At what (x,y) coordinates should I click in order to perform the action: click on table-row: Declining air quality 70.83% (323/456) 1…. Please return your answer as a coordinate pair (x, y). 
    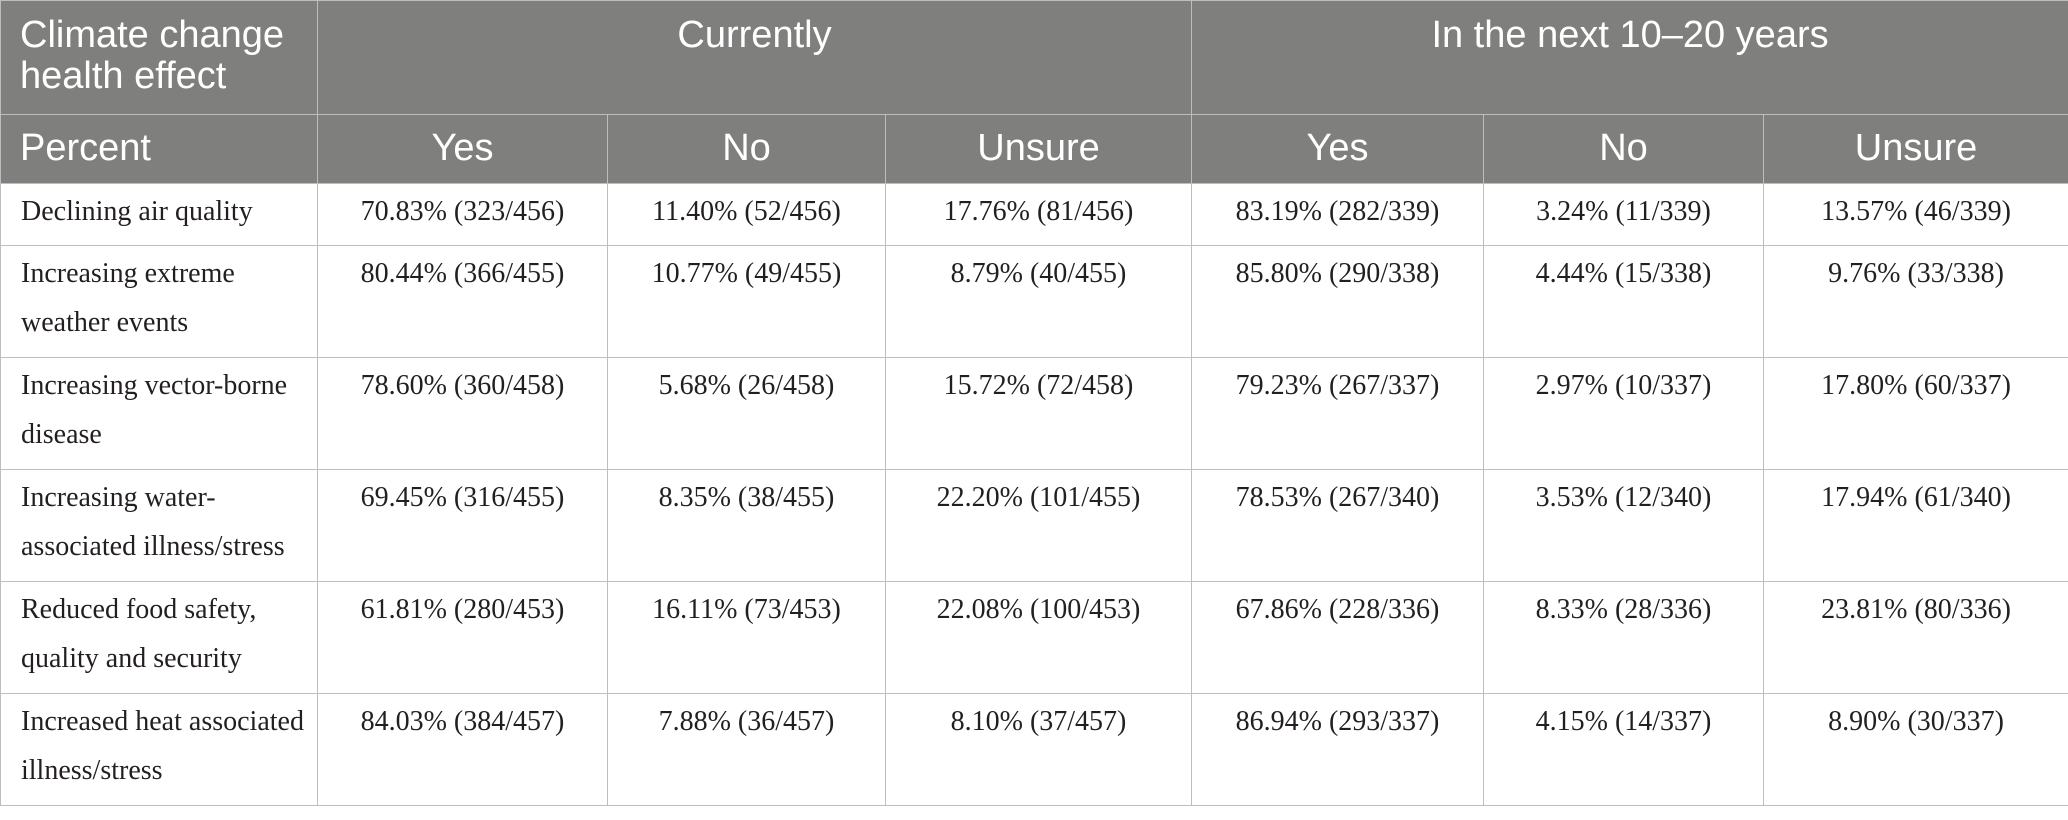
    Looking at the image, I should click on (1034, 214).